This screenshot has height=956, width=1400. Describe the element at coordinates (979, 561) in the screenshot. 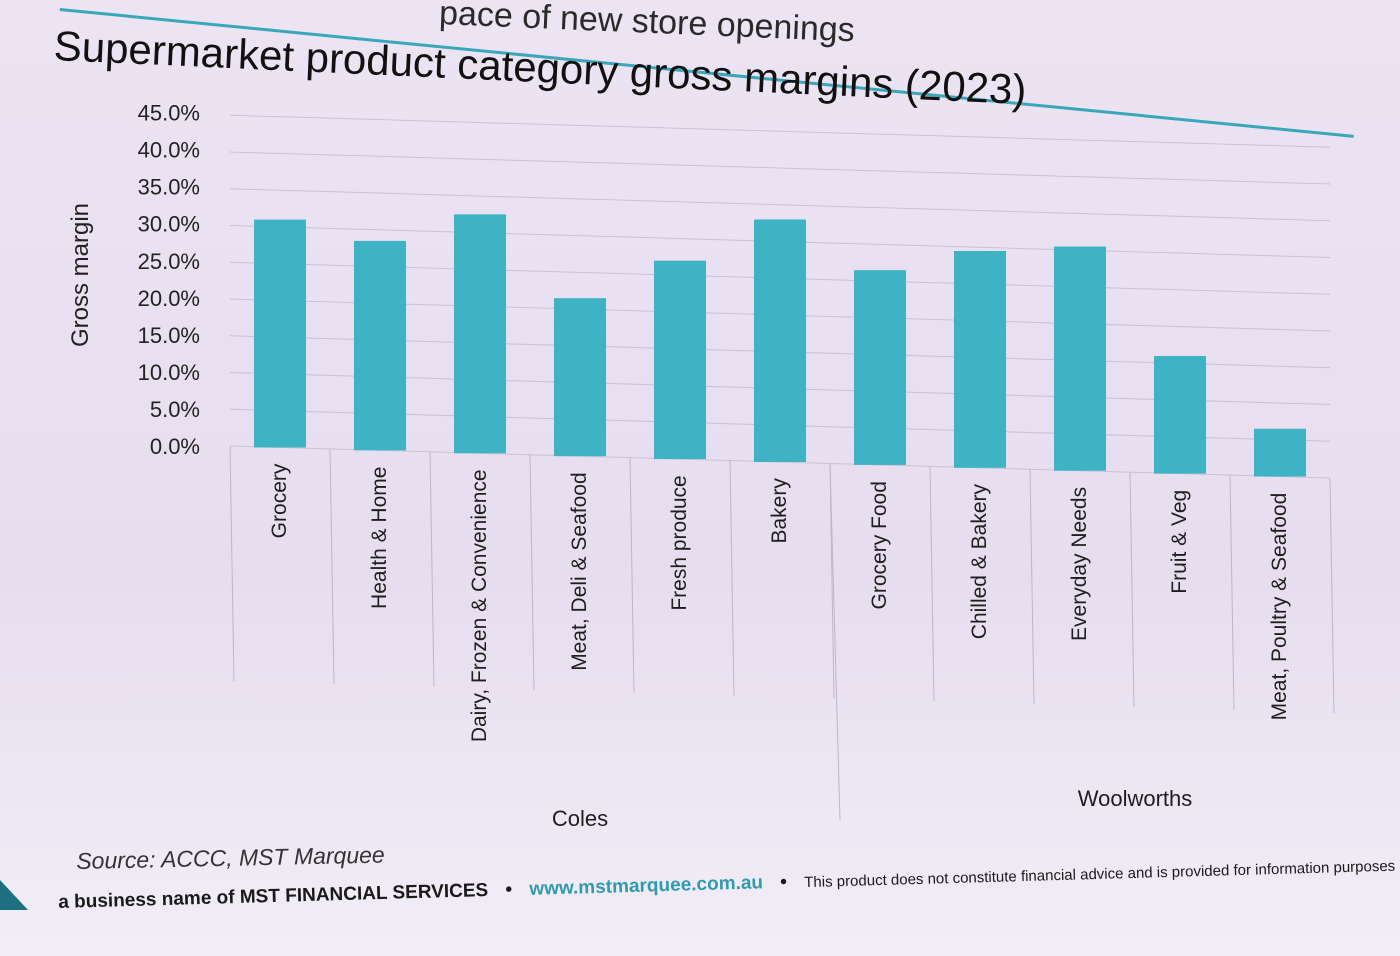

I see `category-label: Chilled & Bakery` at that location.